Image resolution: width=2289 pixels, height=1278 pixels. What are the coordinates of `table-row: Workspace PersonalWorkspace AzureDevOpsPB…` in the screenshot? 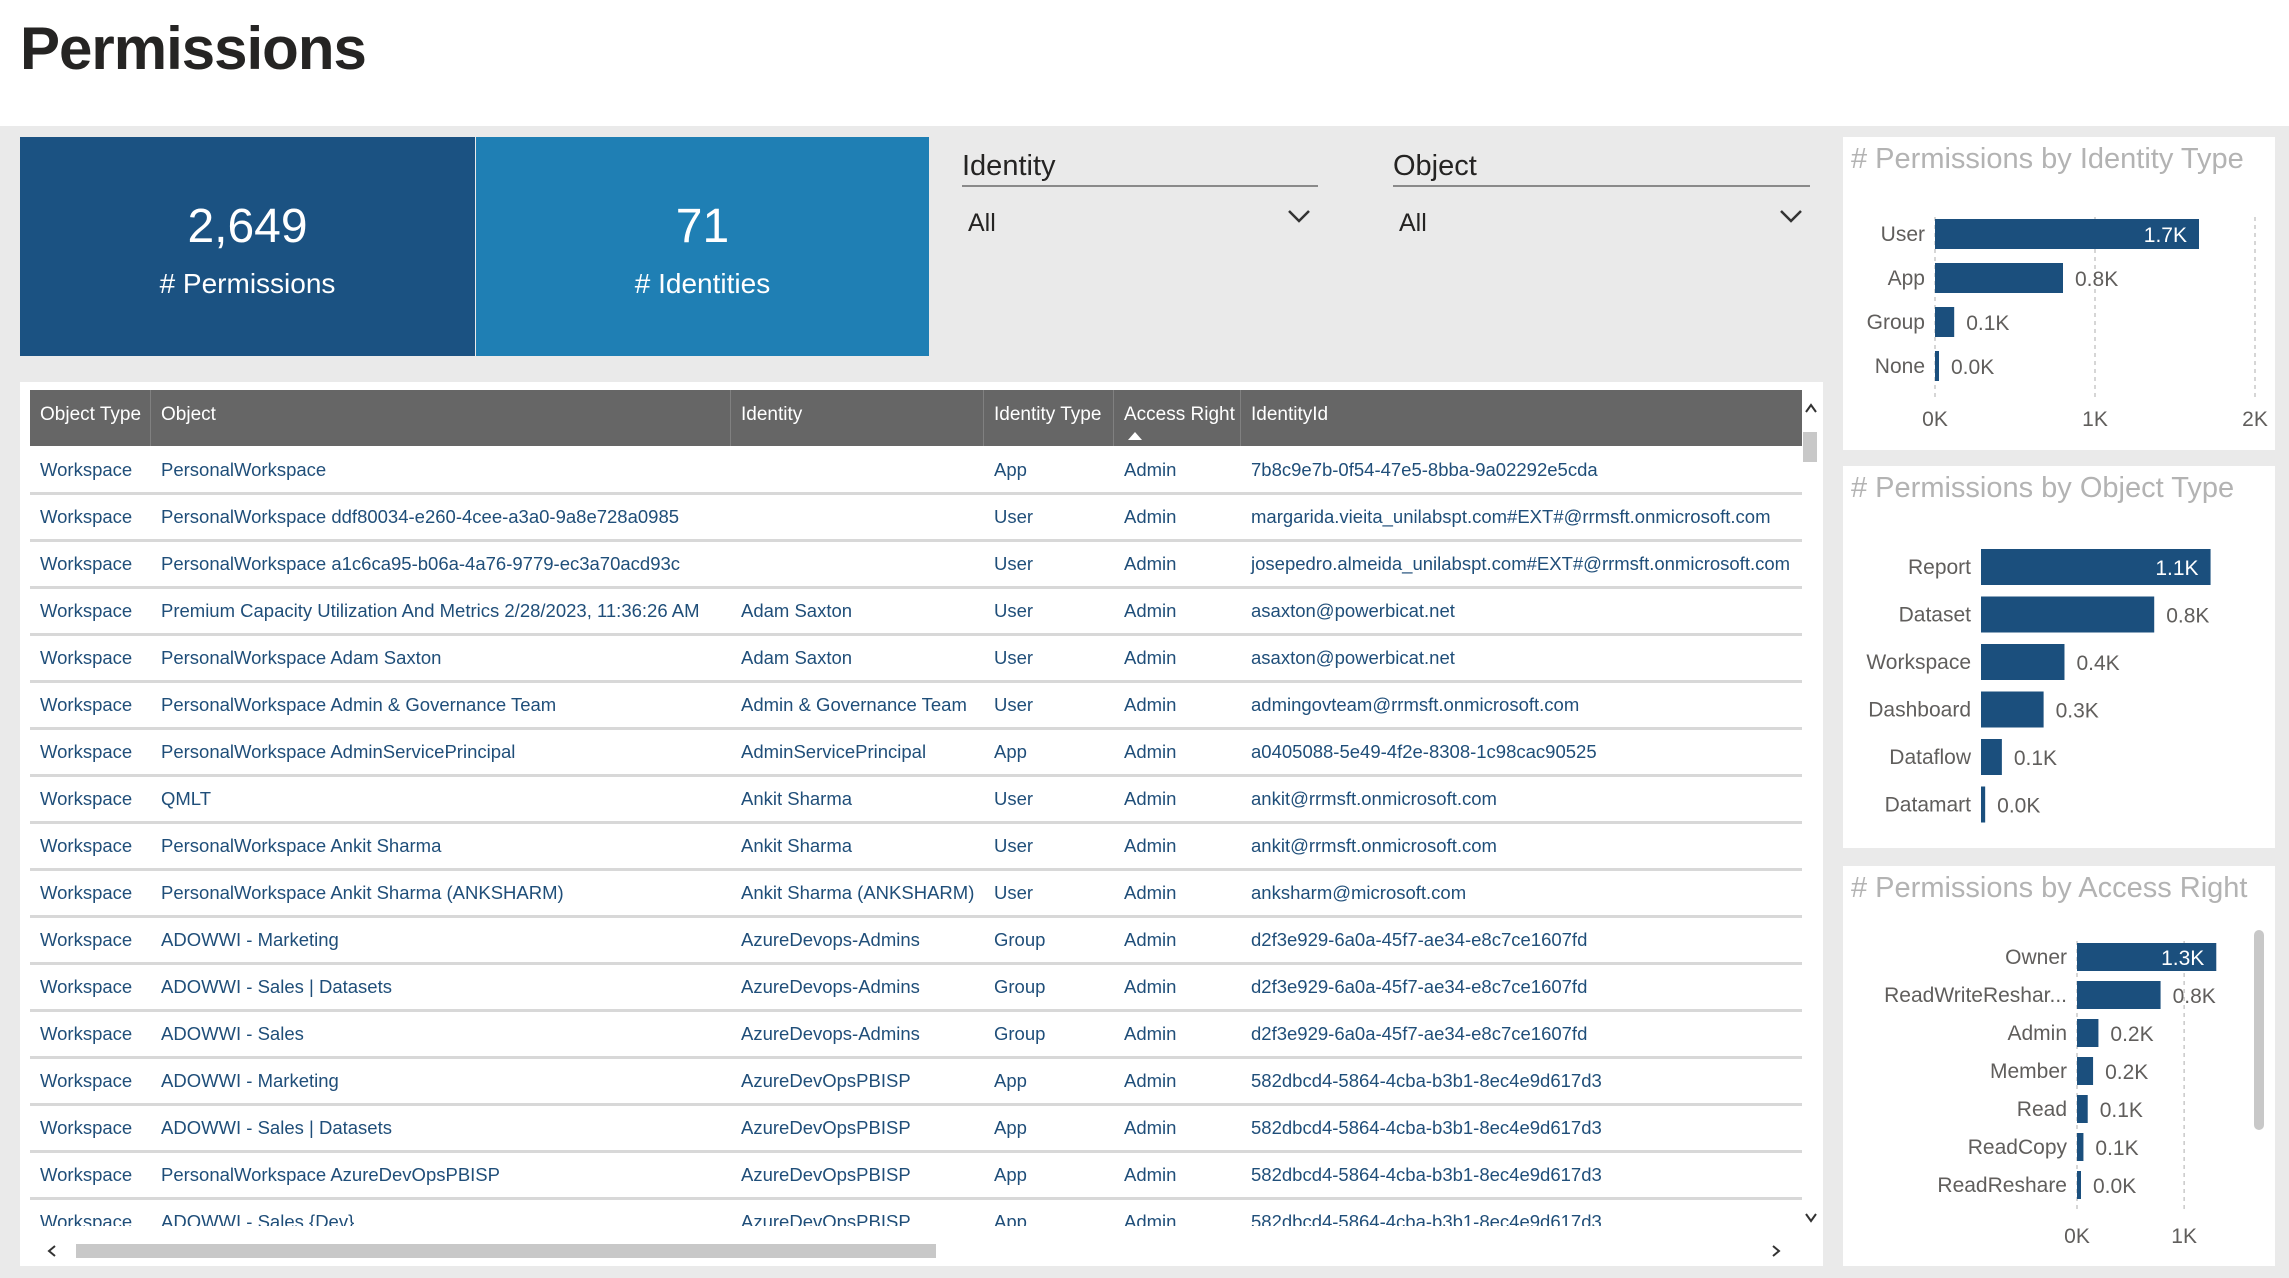 It's located at (916, 1176).